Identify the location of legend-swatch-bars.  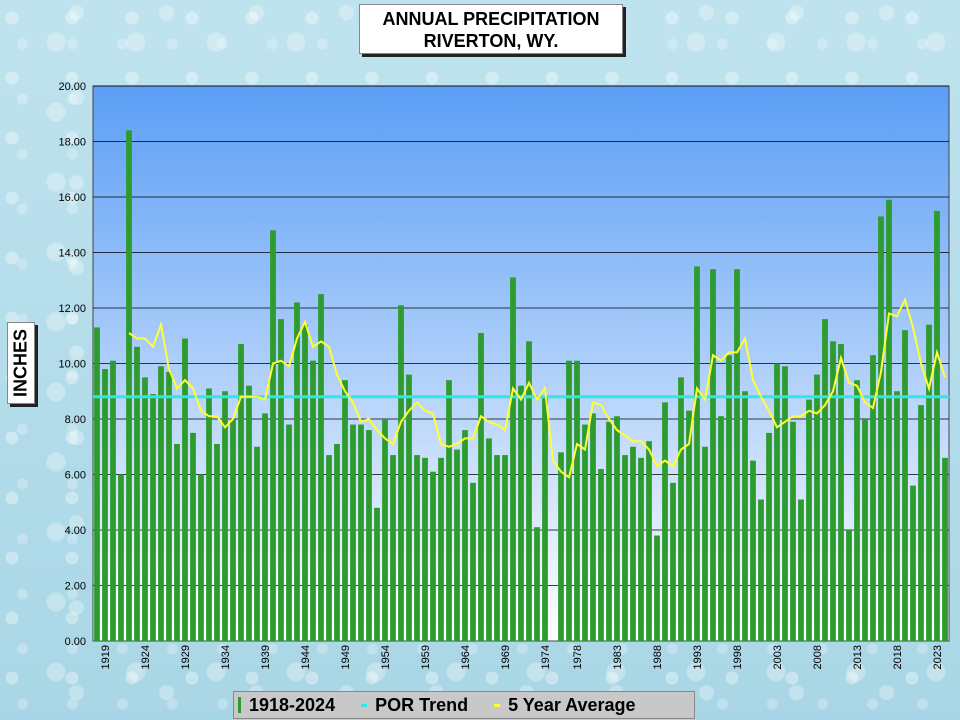
(239, 705).